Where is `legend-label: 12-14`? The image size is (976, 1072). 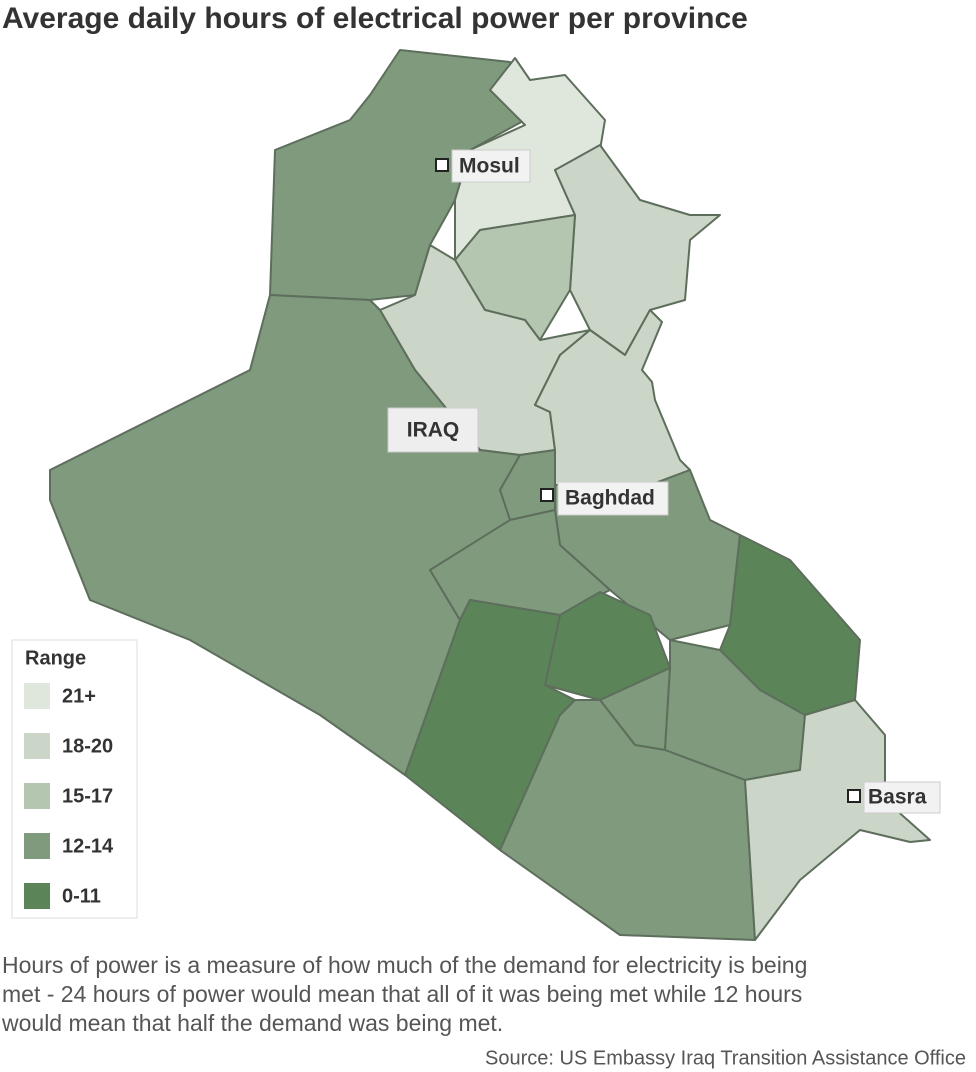
legend-label: 12-14 is located at coordinates (88, 846).